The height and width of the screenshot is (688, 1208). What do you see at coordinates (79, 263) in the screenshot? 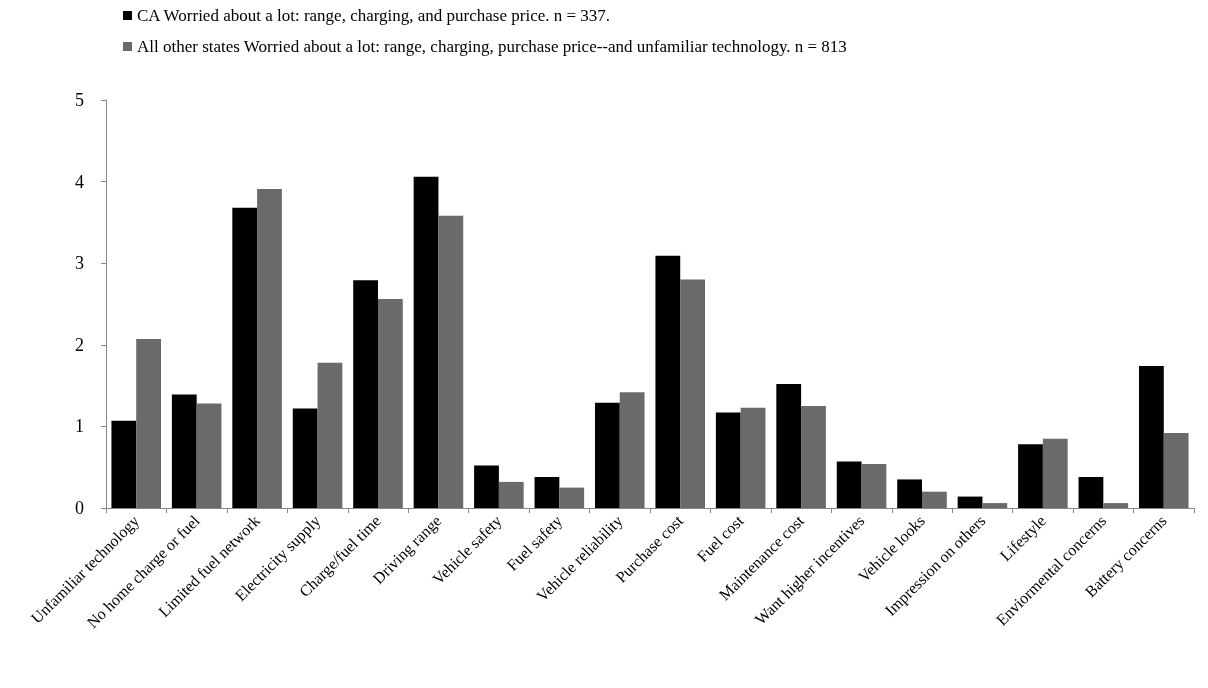
I see `y-tick-label: 3` at bounding box center [79, 263].